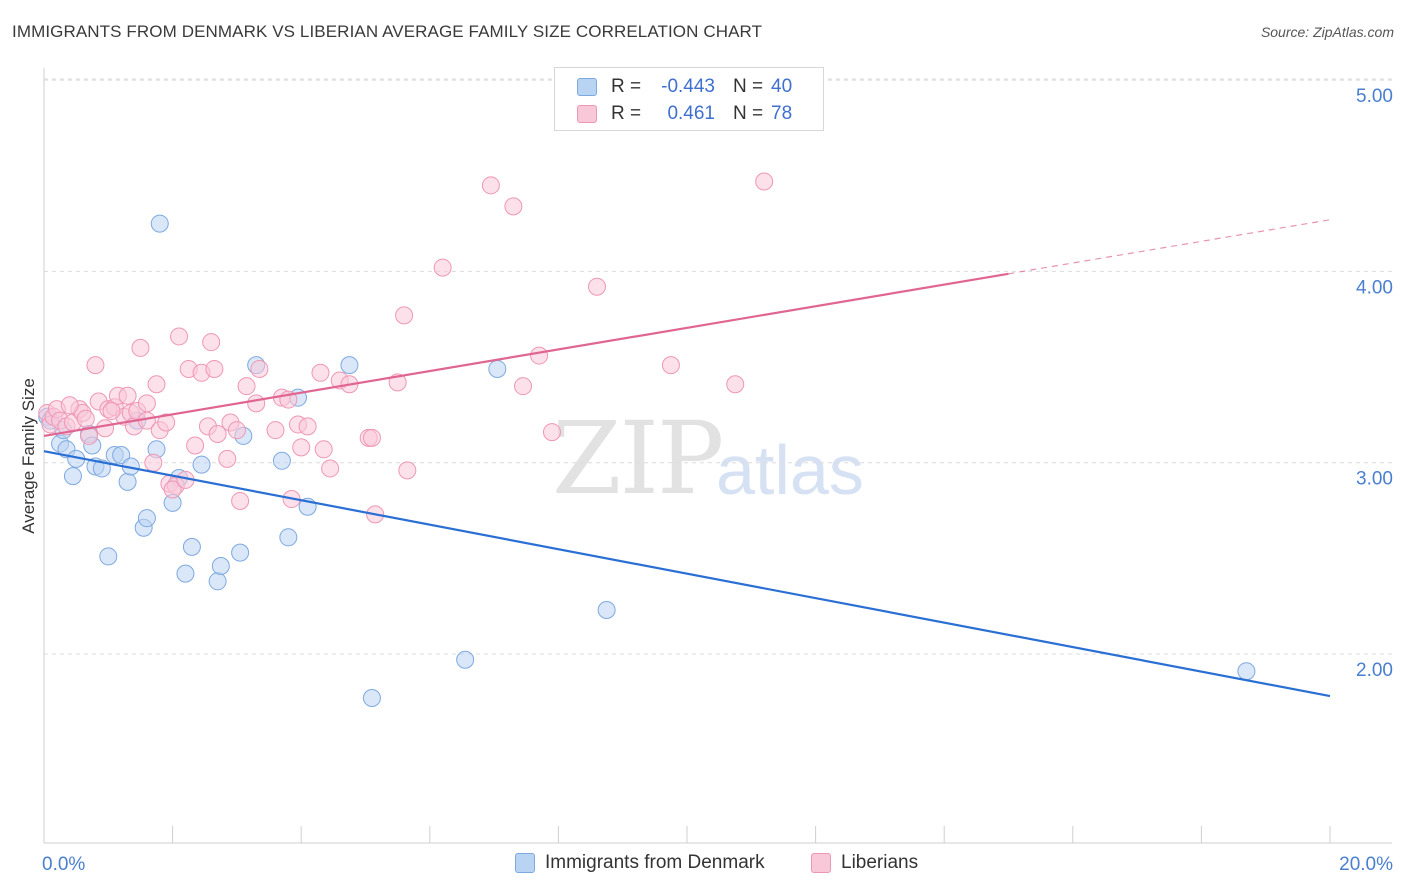 This screenshot has height=892, width=1406. I want to click on series-legend-liberians: Liberians, so click(864, 863).